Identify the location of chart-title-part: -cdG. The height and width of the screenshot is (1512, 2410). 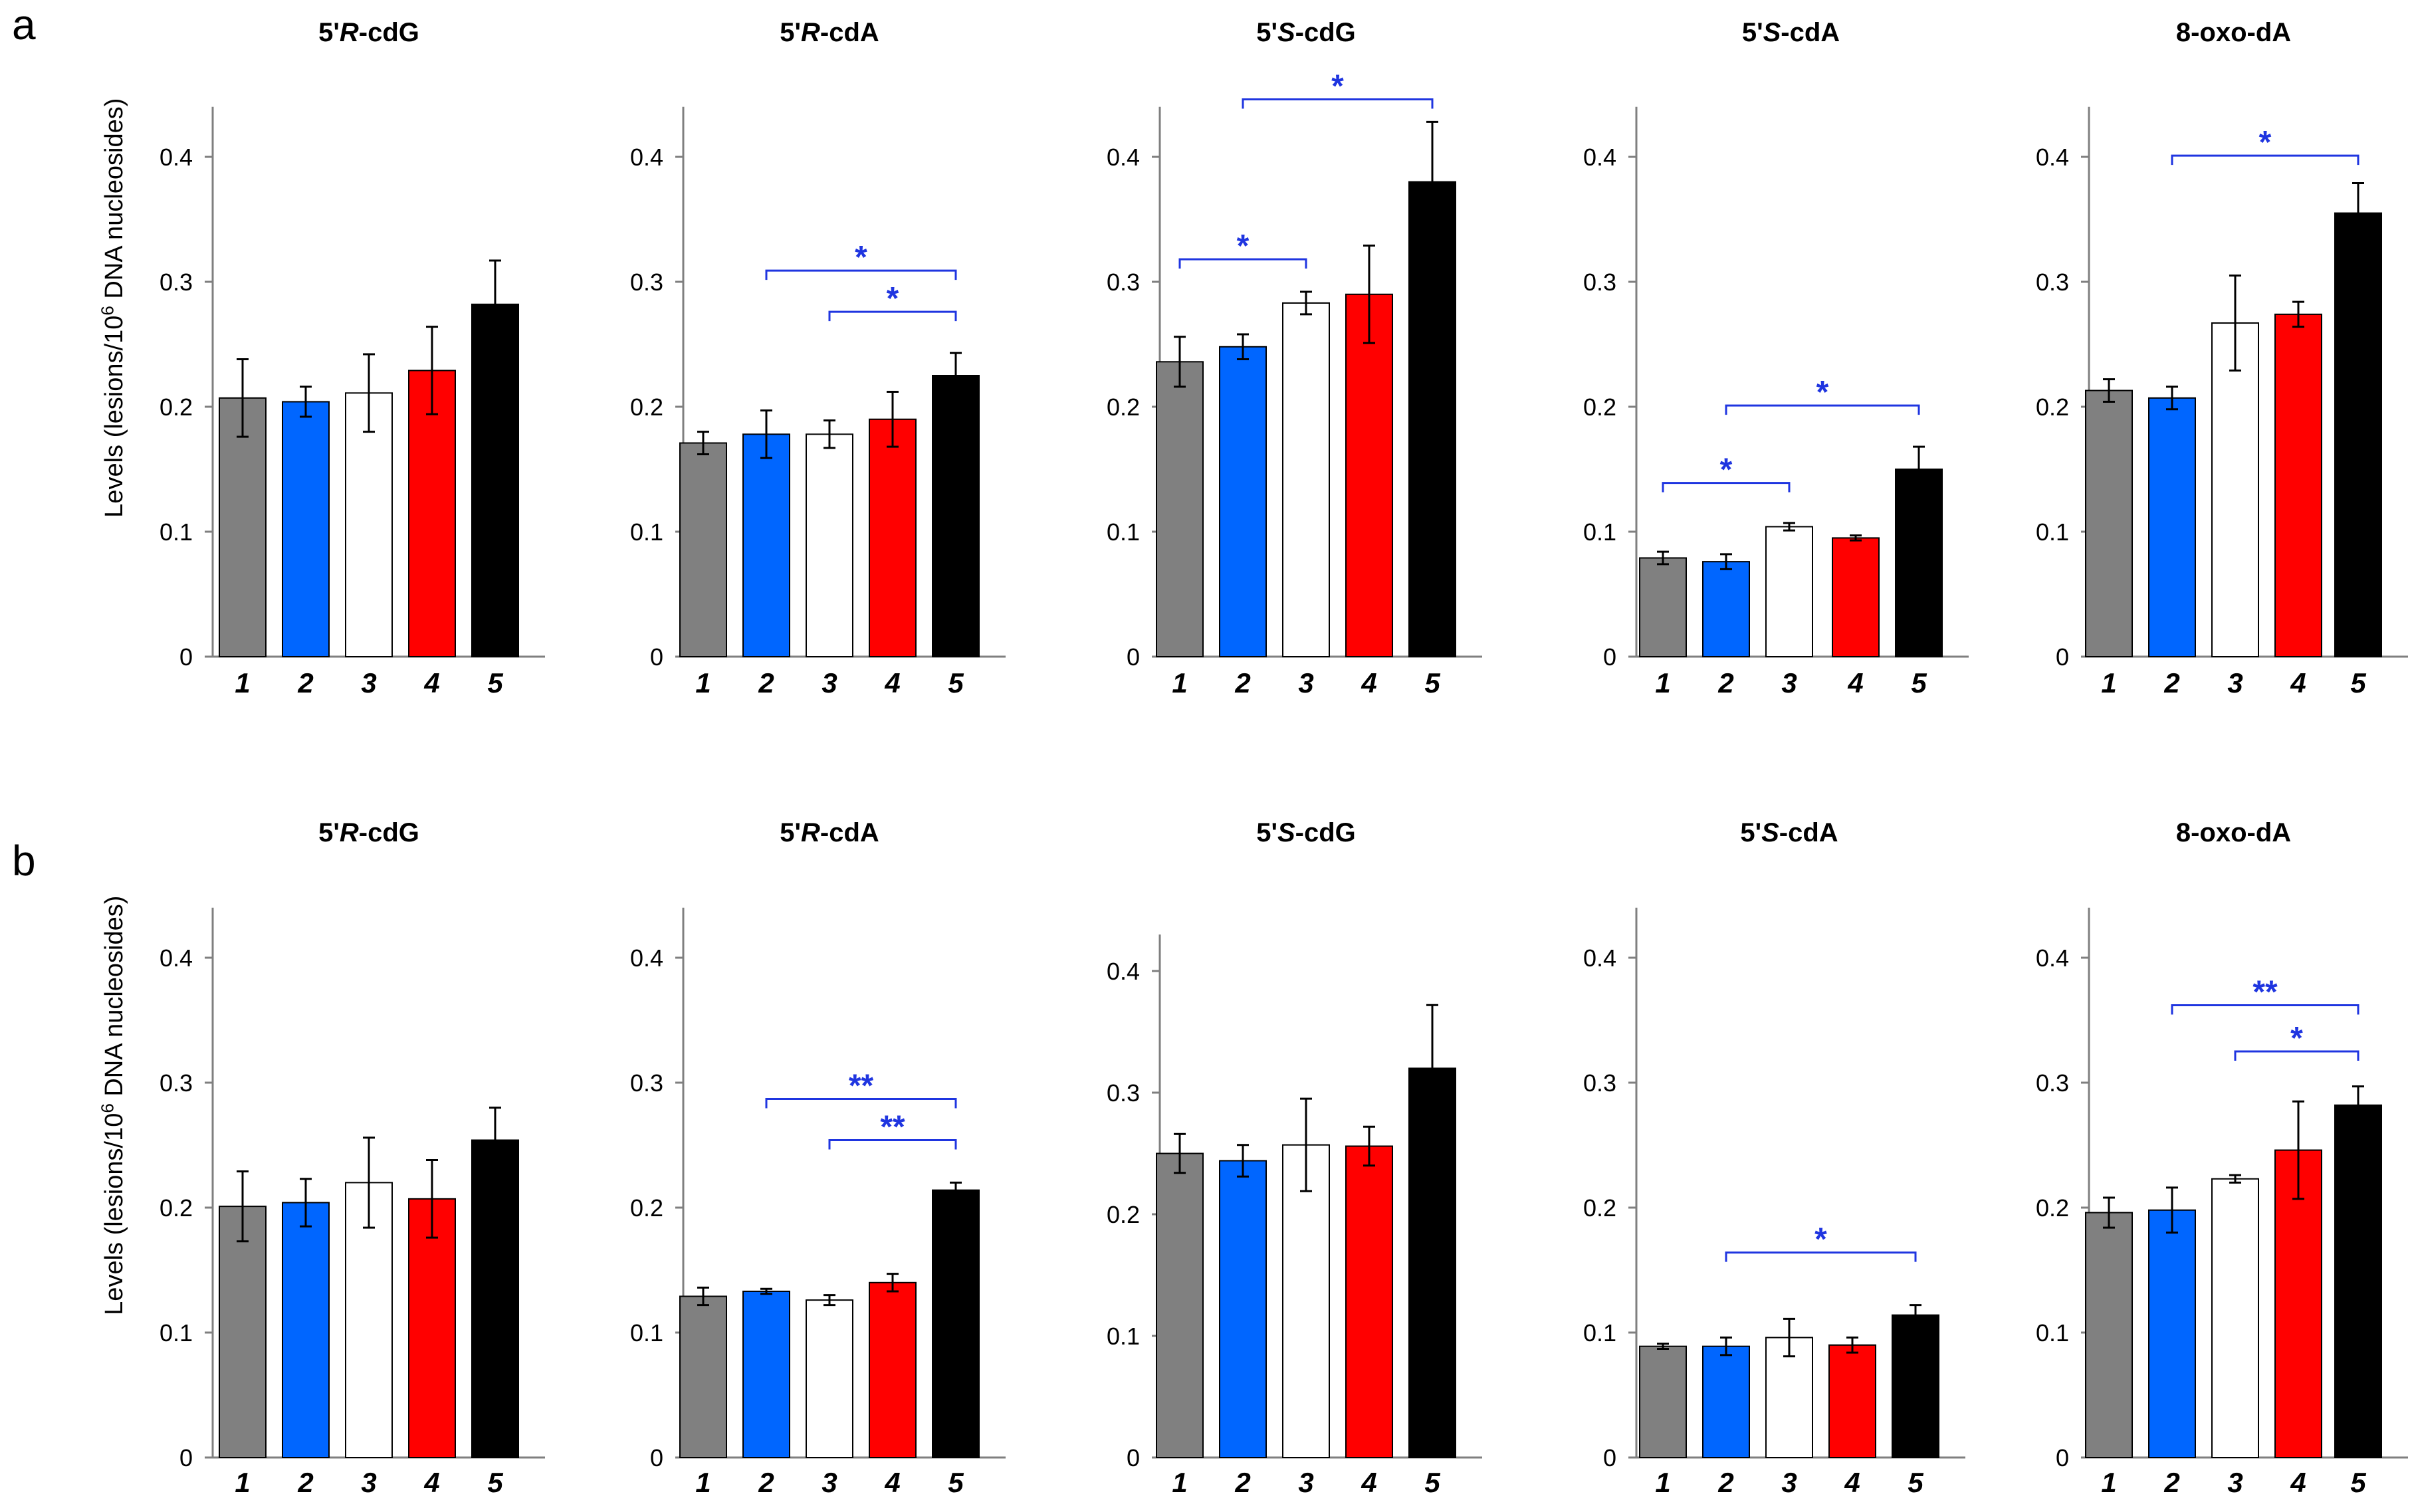
(389, 832).